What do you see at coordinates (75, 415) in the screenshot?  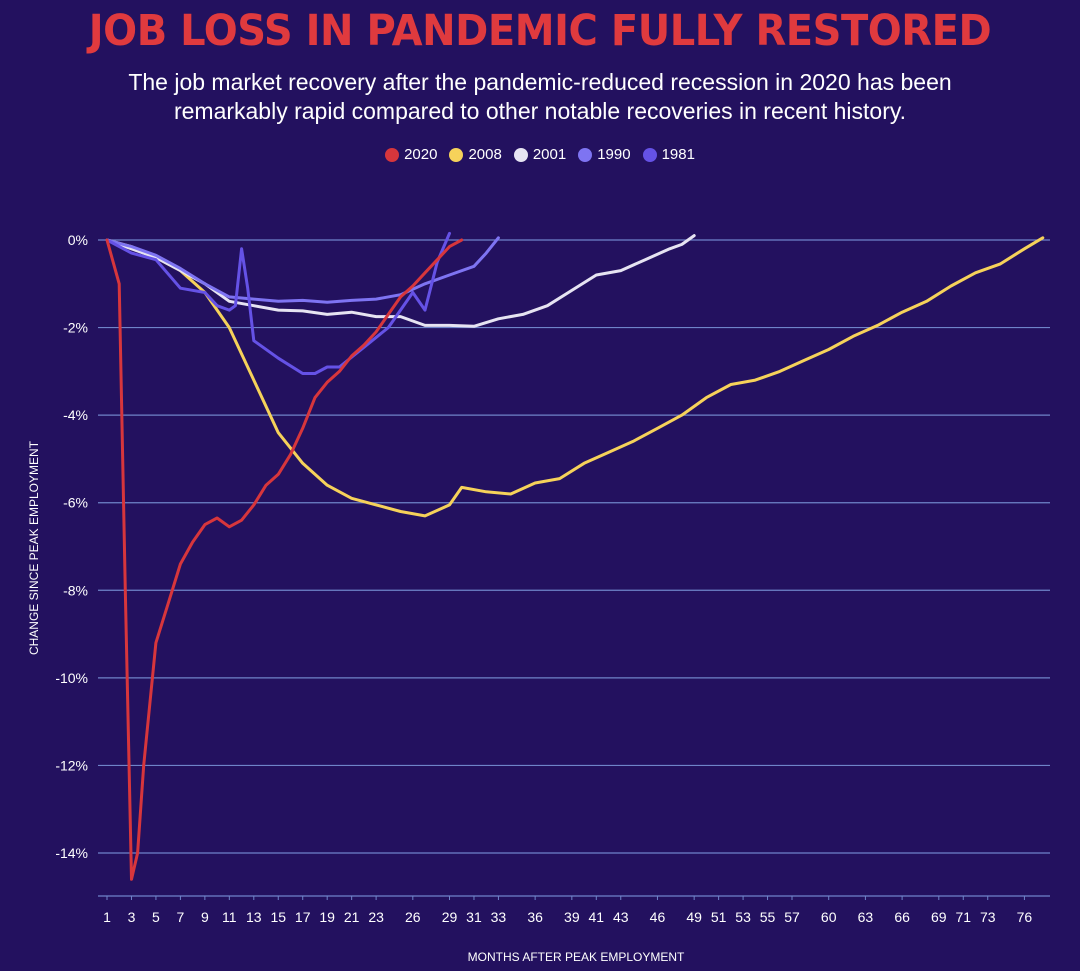 I see `y-tick-label: -4%` at bounding box center [75, 415].